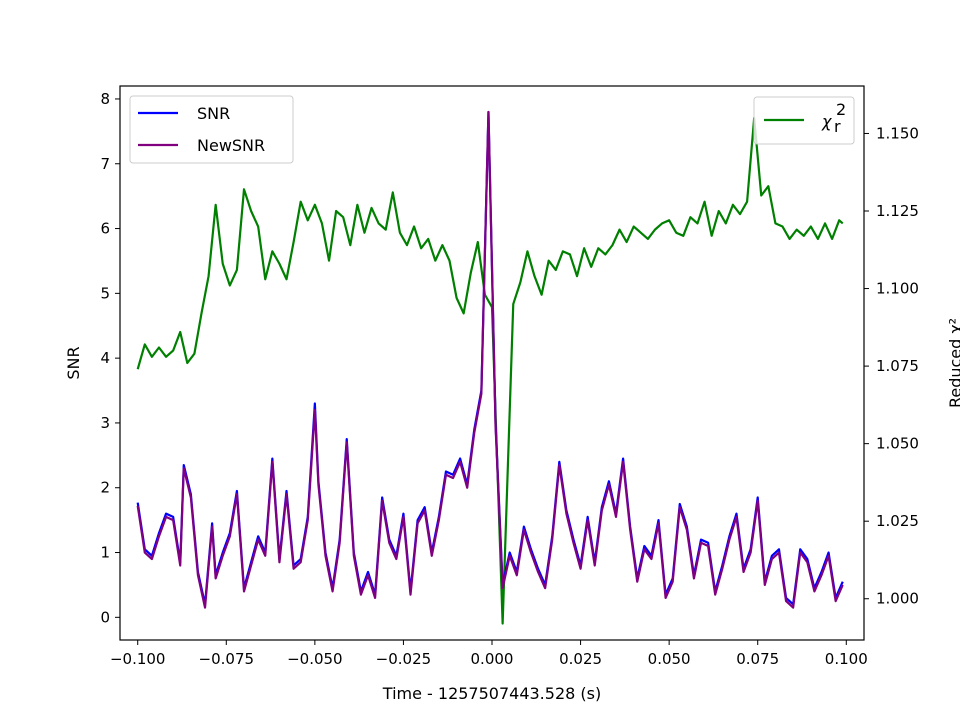  I want to click on legend-chisq-subscript: r, so click(837, 126).